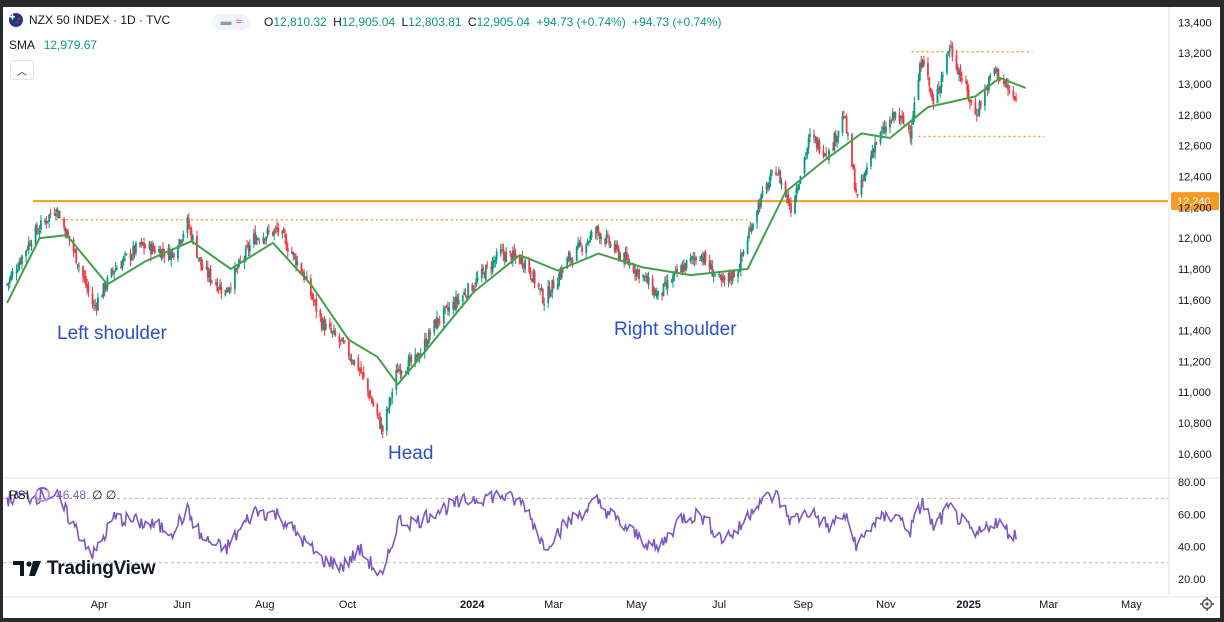  I want to click on close-value: 12,905.04, so click(503, 22).